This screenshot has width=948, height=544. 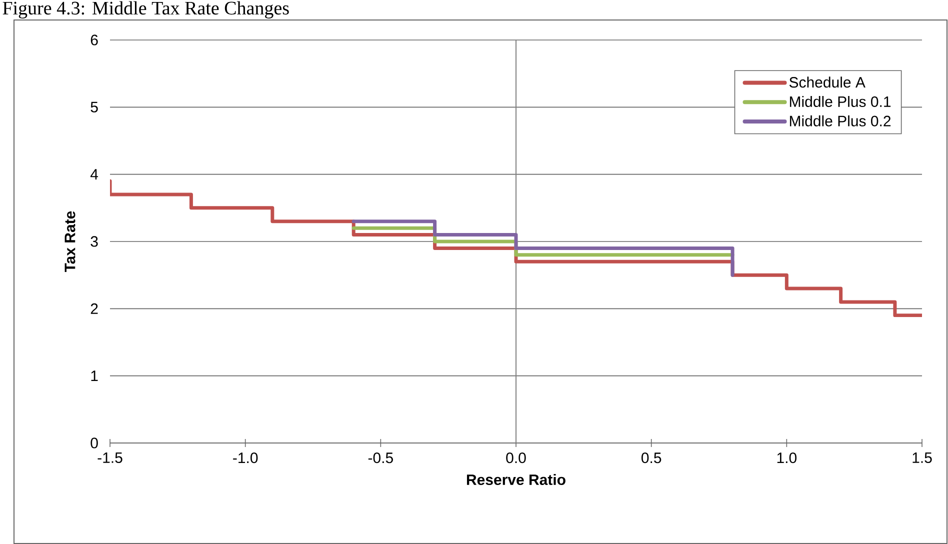 What do you see at coordinates (922, 457) in the screenshot?
I see `x-tick-label: 1.5` at bounding box center [922, 457].